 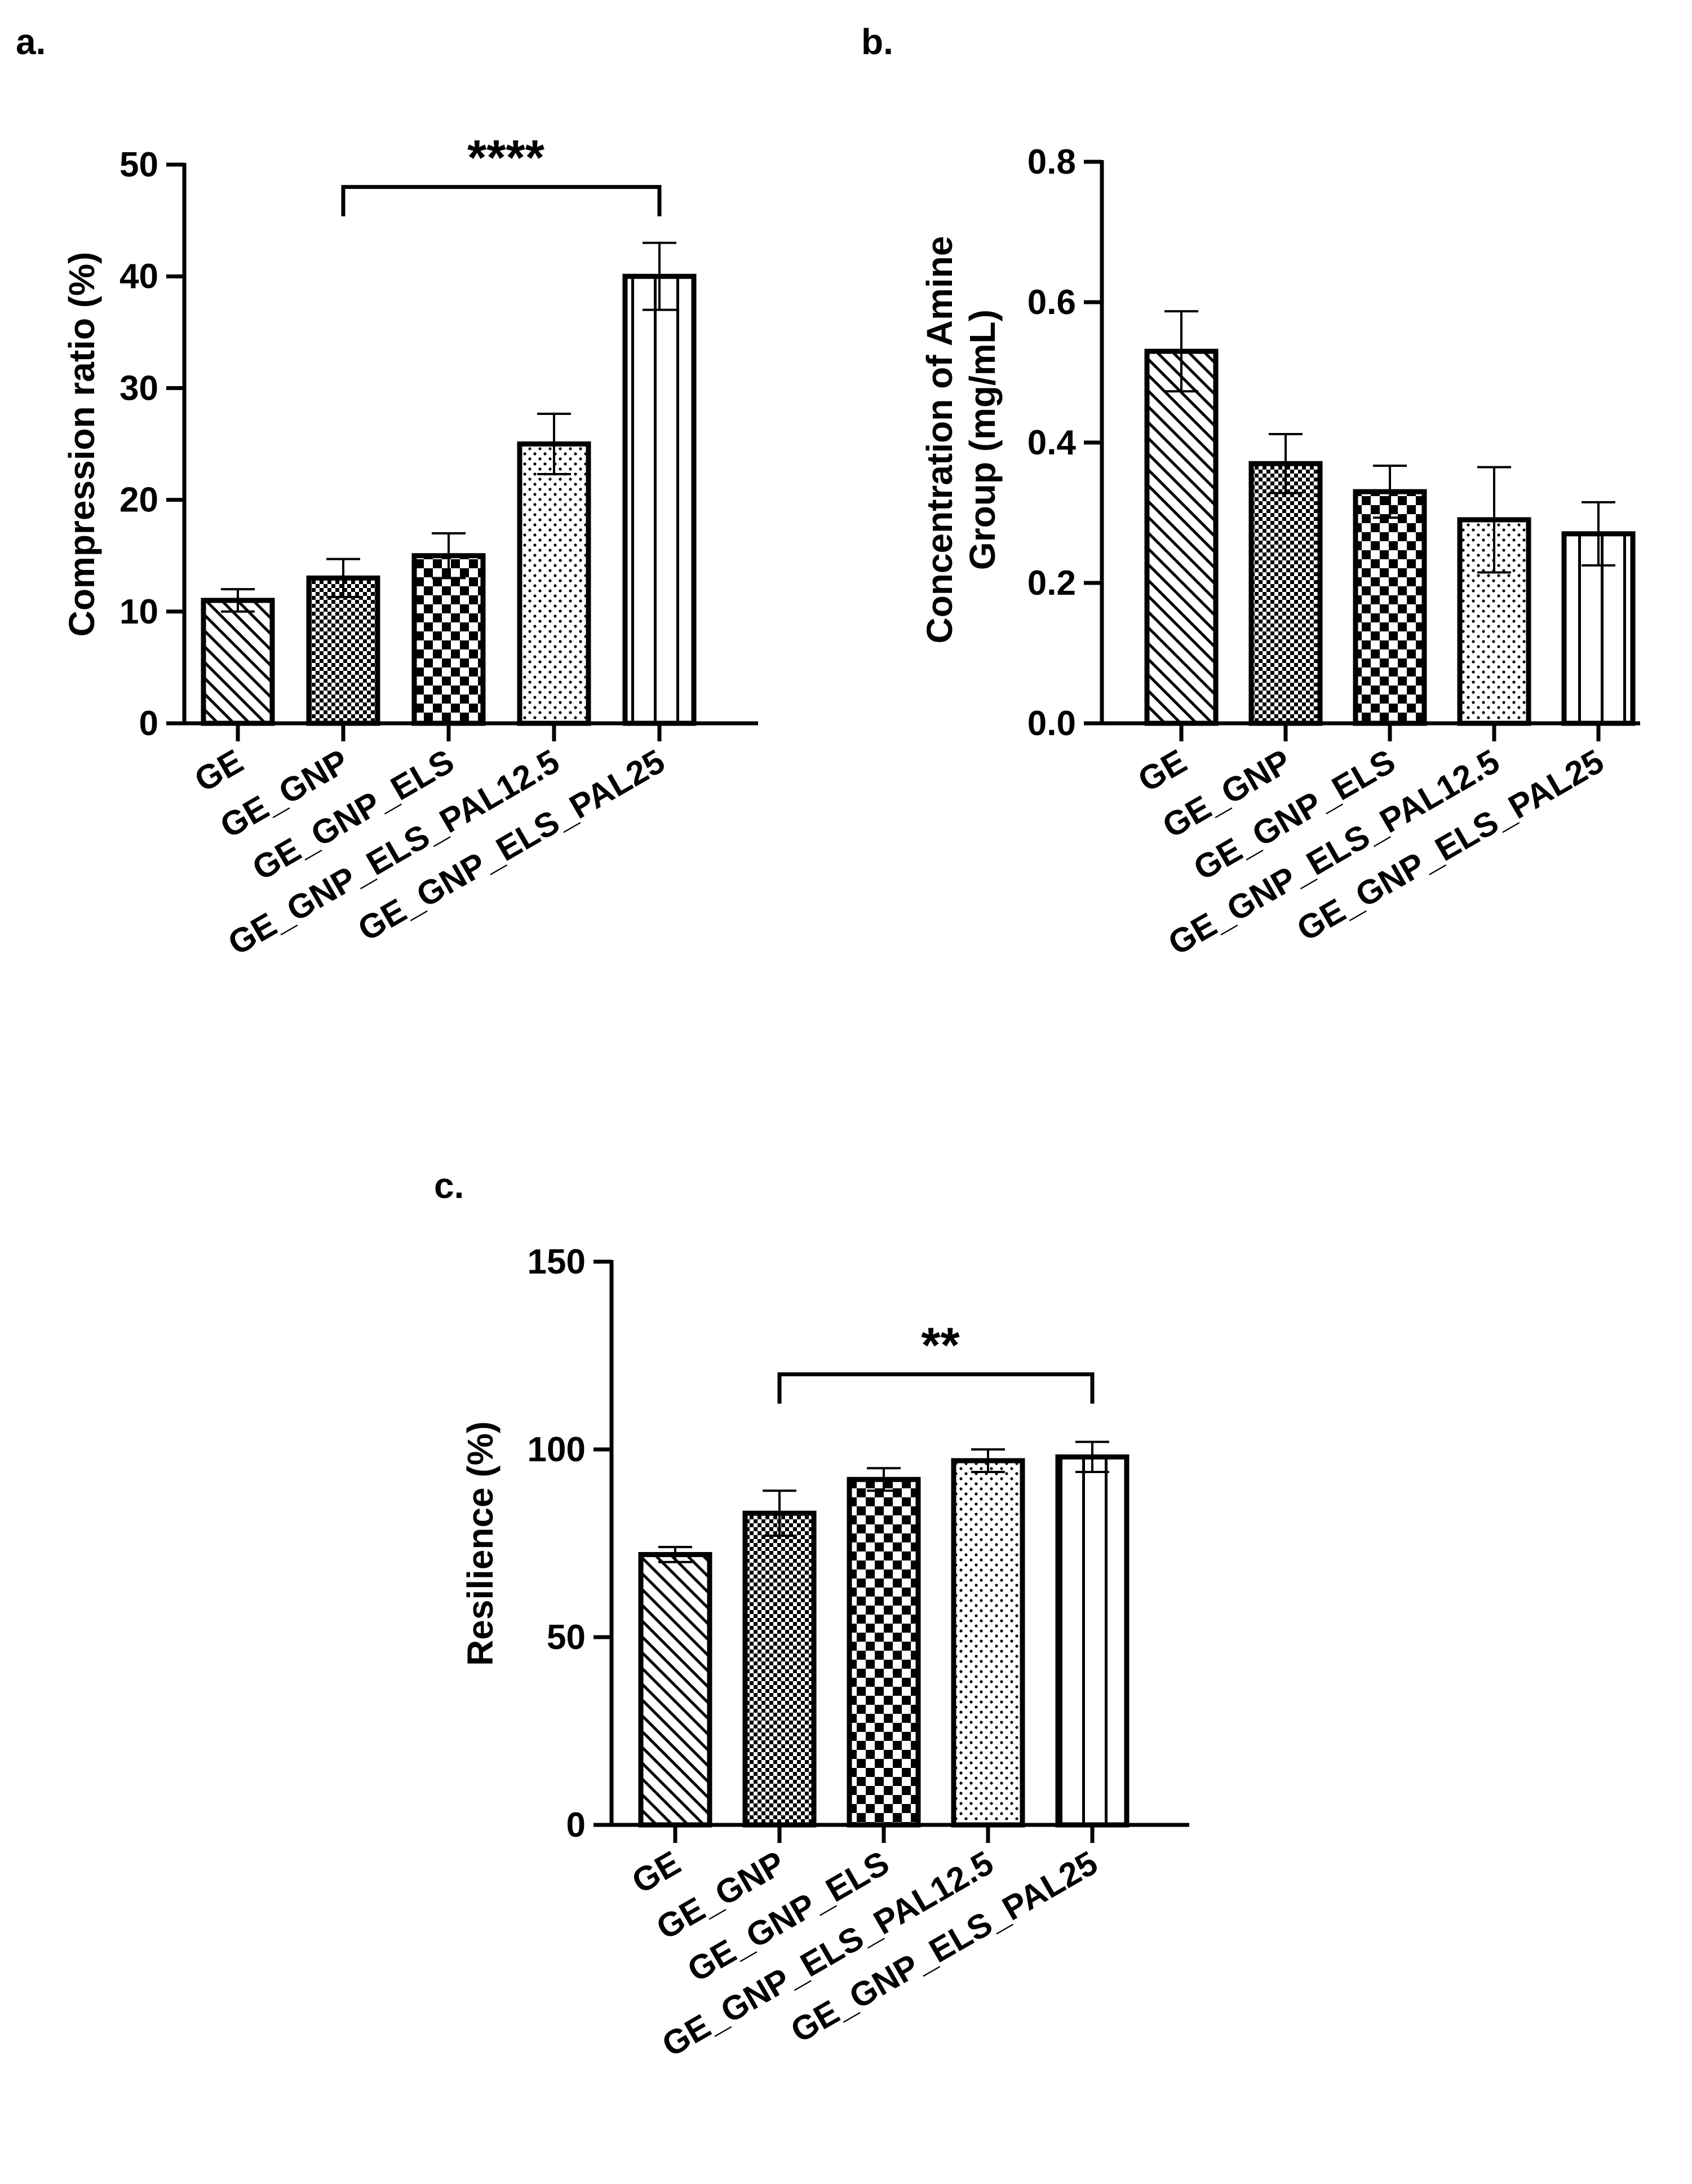 What do you see at coordinates (1051, 583) in the screenshot?
I see `y-tick-label: 0.2` at bounding box center [1051, 583].